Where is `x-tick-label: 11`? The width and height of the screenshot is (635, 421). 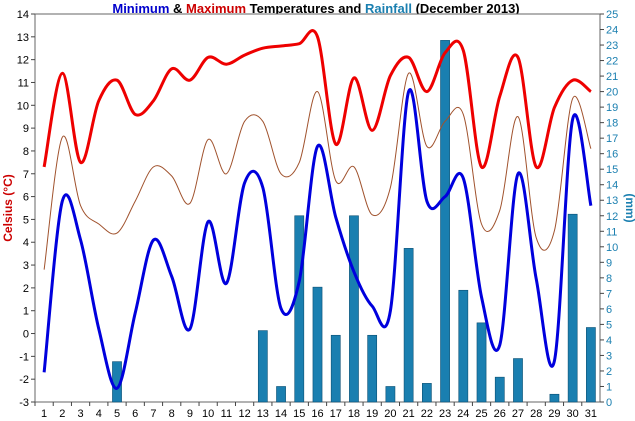
x-tick-label: 11 is located at coordinates (226, 414).